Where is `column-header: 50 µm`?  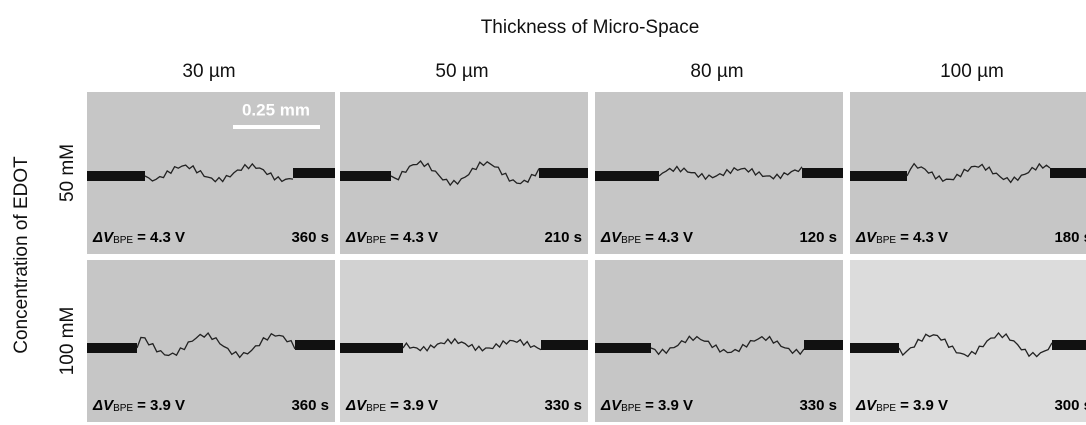
column-header: 50 µm is located at coordinates (461, 71).